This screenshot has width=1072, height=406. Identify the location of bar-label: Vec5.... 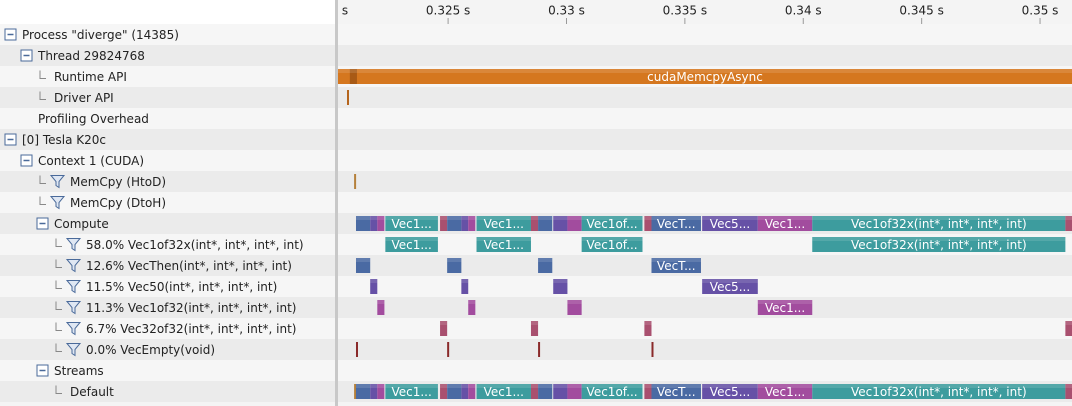
(730, 392).